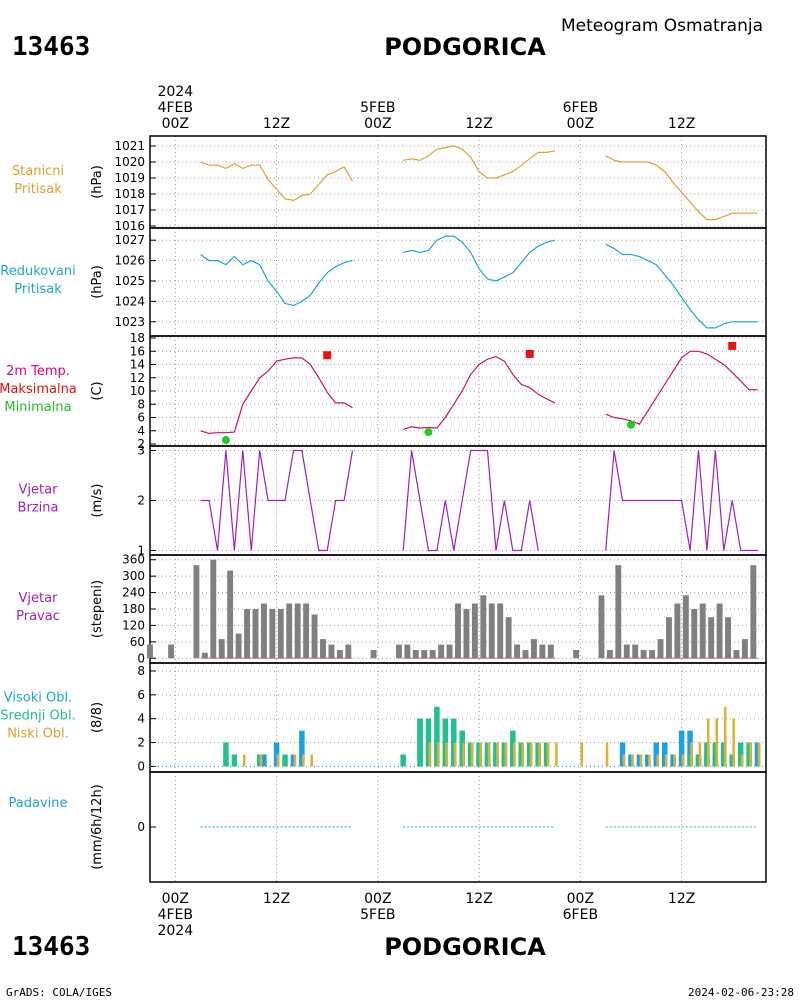 The width and height of the screenshot is (800, 1000). I want to click on series-reduced-pressure, so click(479, 282).